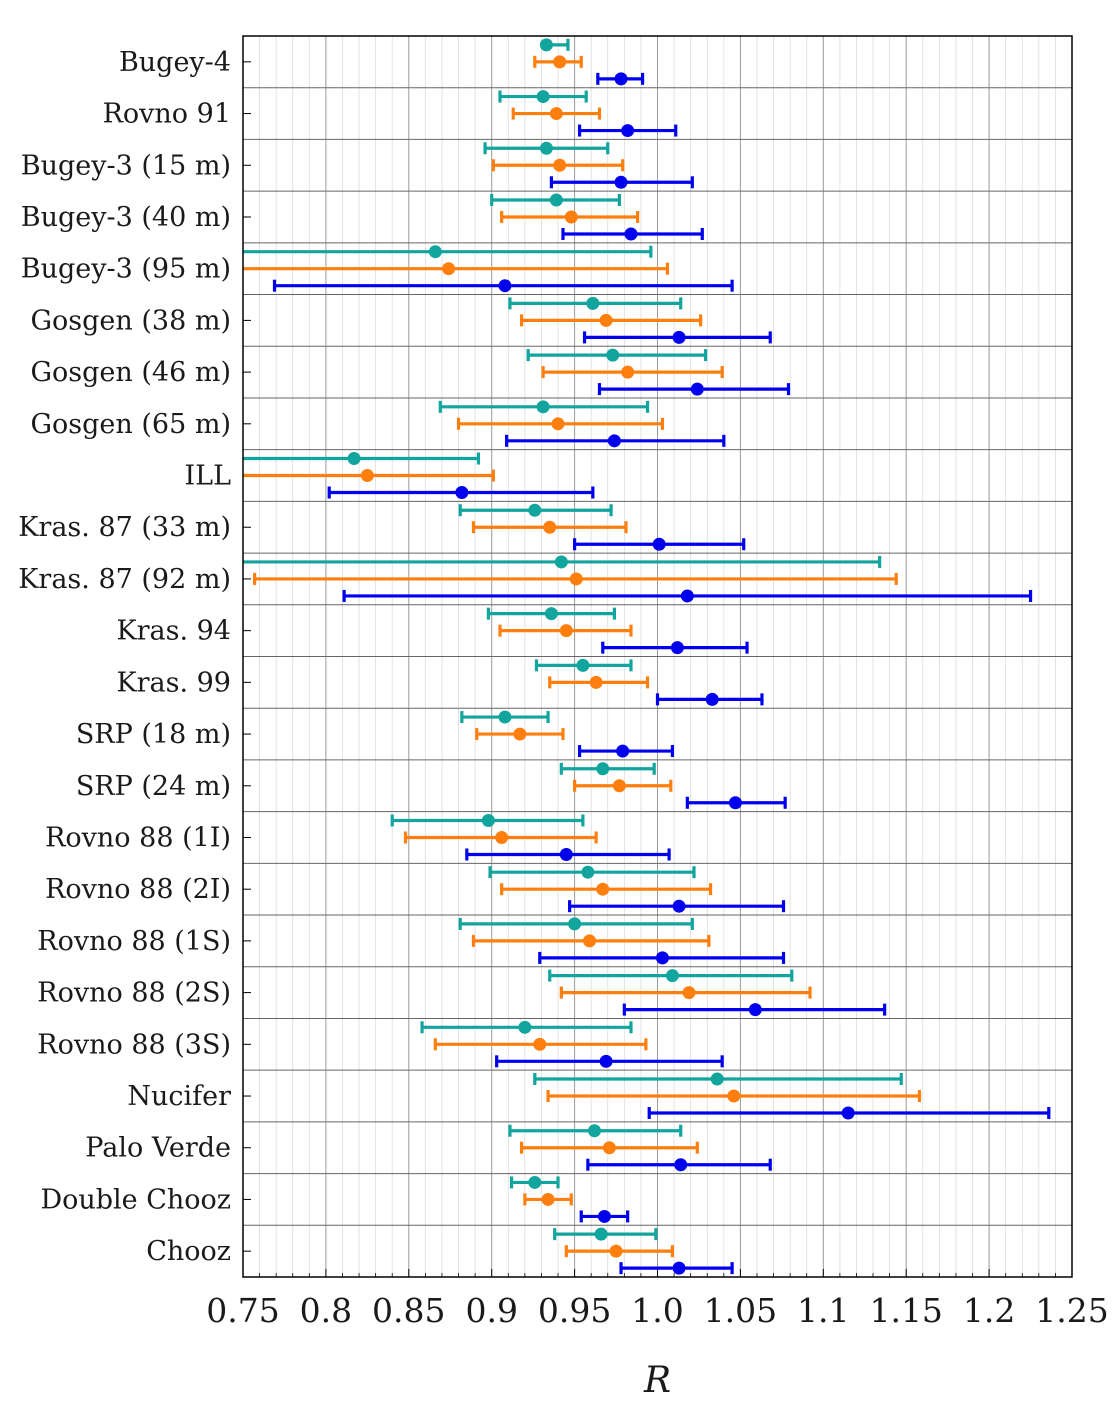 The image size is (1112, 1425). Describe the element at coordinates (158, 1148) in the screenshot. I see `category-label: Palo Verde` at that location.